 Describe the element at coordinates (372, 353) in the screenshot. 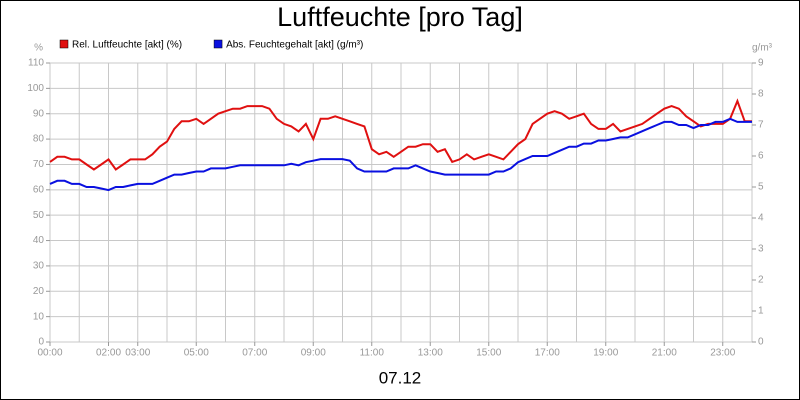

I see `x-tick-label: 11:00` at that location.